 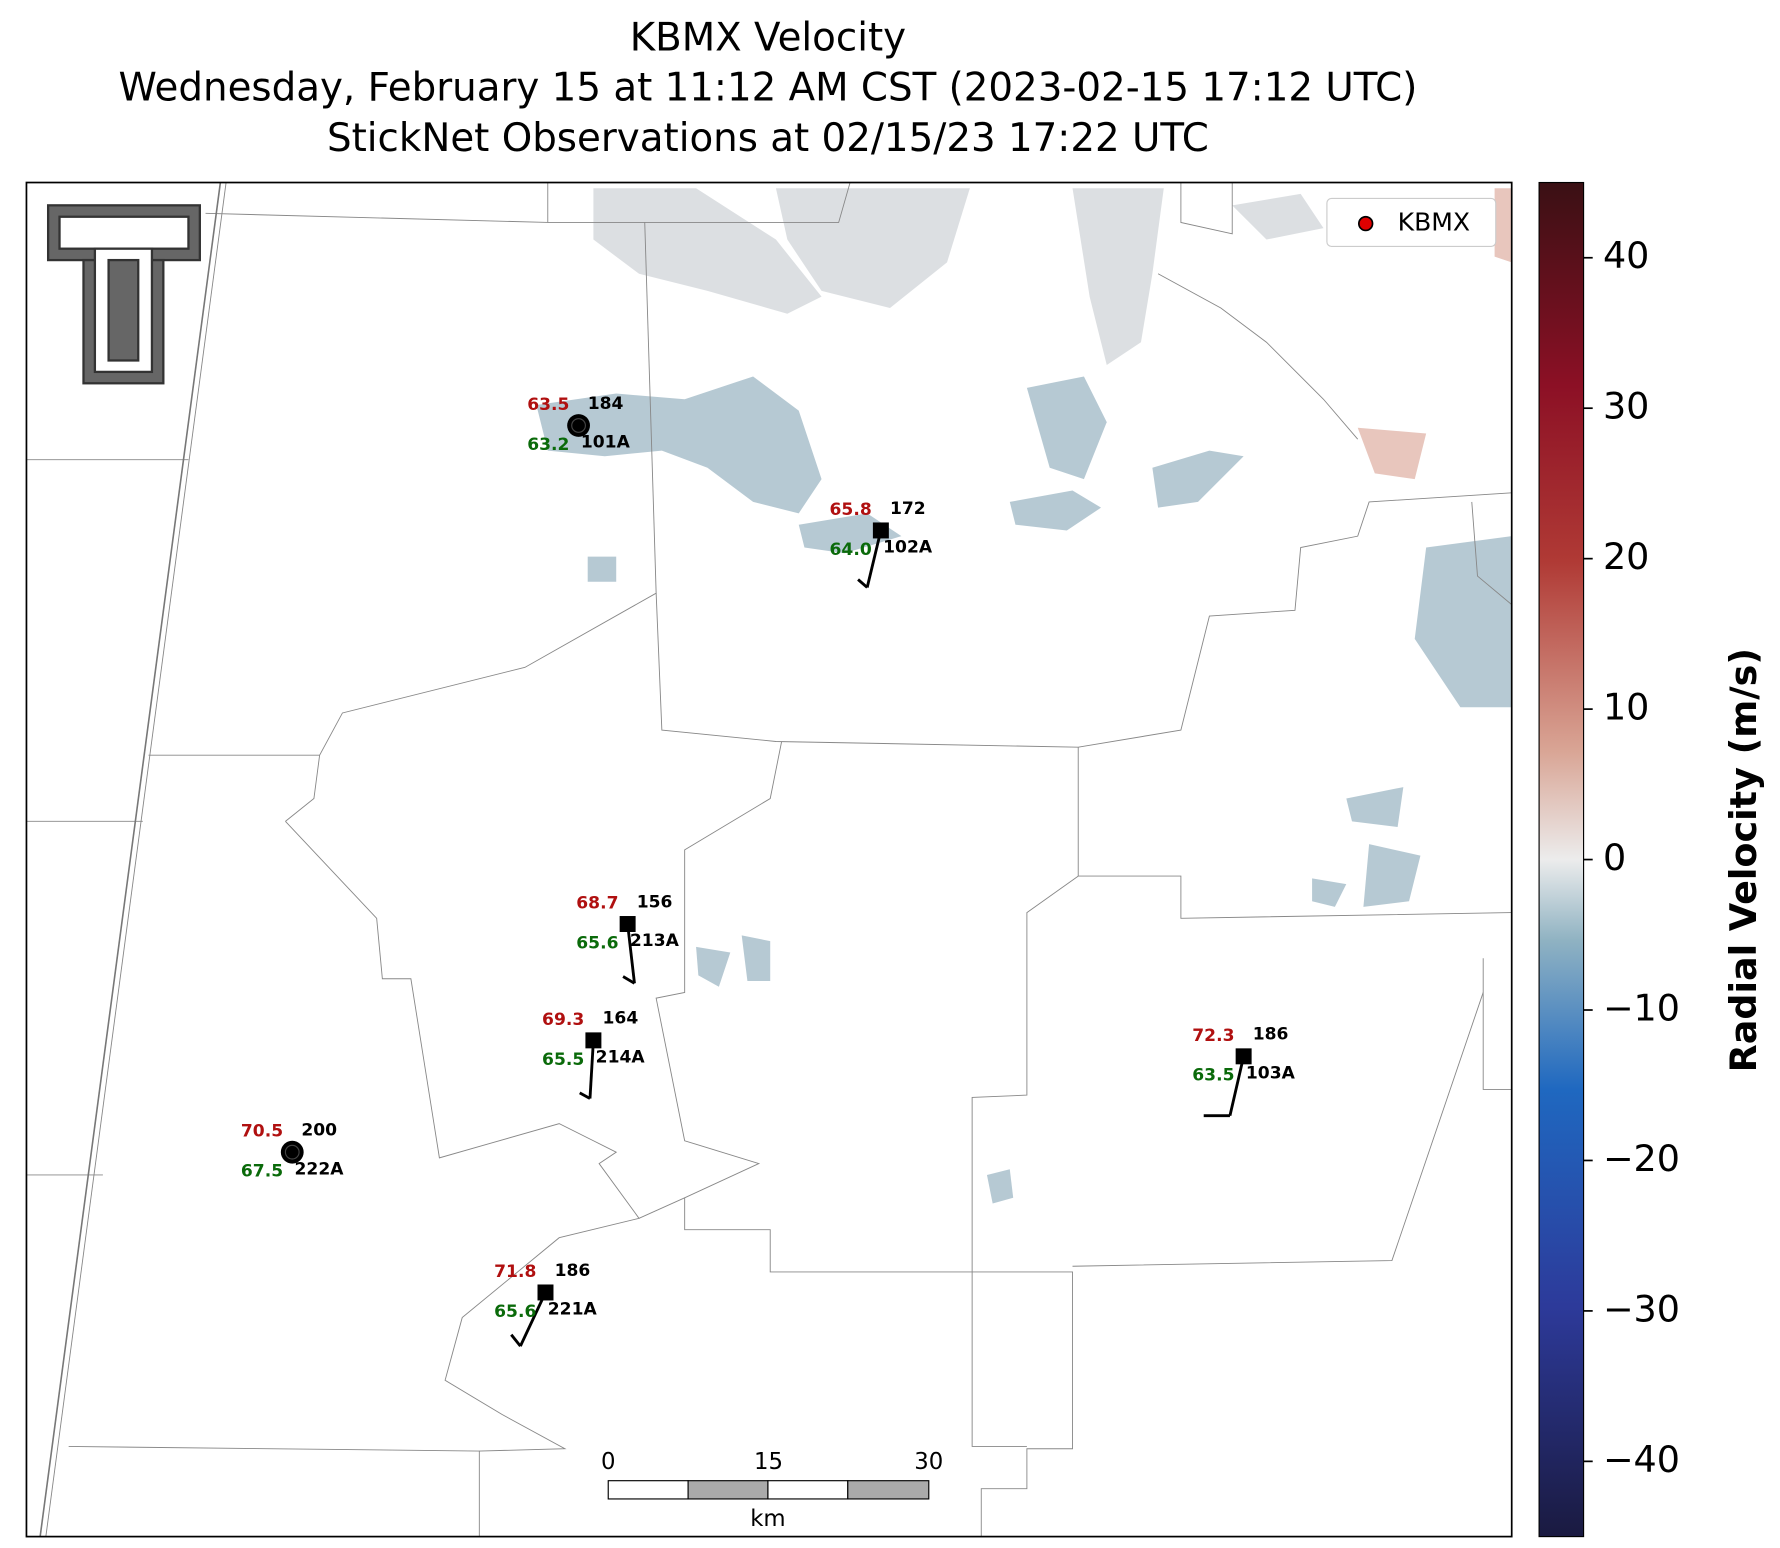 What do you see at coordinates (608, 1462) in the screenshot?
I see `scale-tick-label: 0` at bounding box center [608, 1462].